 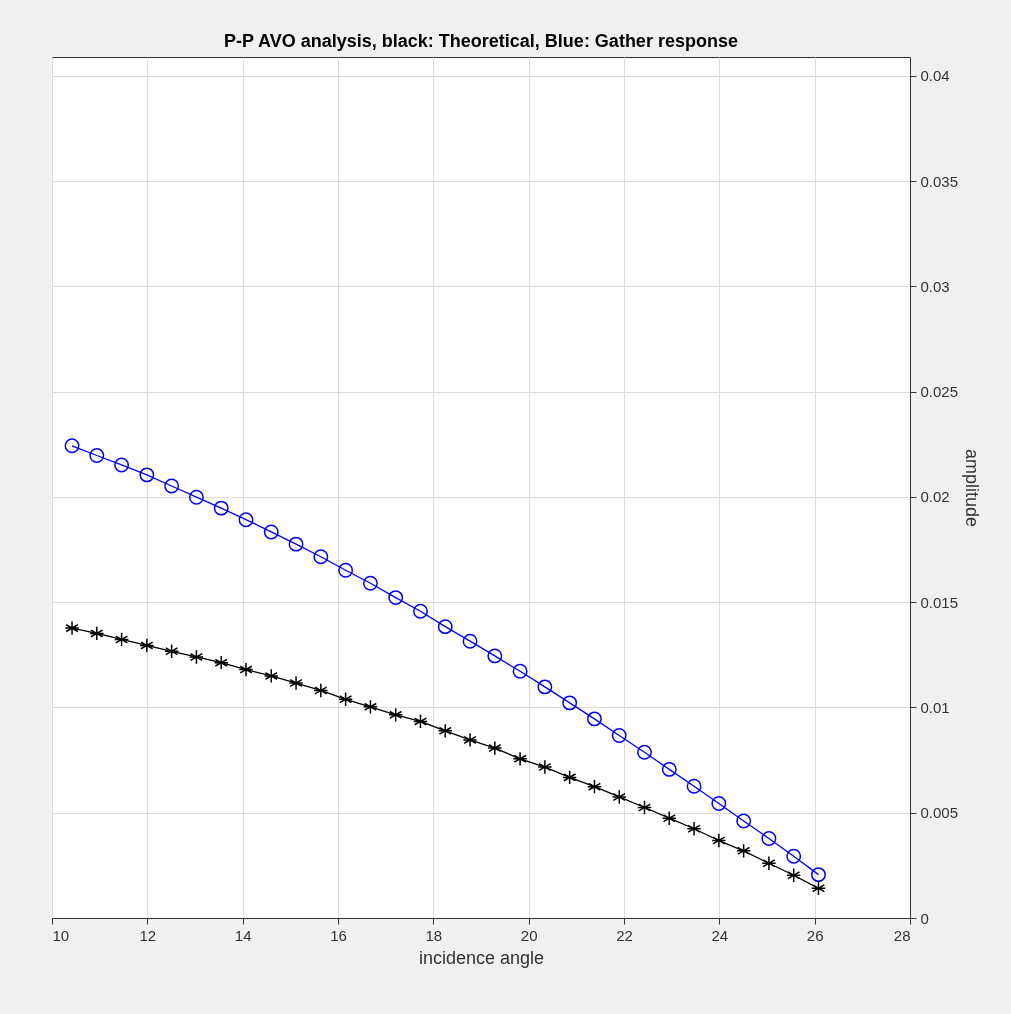 What do you see at coordinates (338, 935) in the screenshot?
I see `x-tick-label: 16` at bounding box center [338, 935].